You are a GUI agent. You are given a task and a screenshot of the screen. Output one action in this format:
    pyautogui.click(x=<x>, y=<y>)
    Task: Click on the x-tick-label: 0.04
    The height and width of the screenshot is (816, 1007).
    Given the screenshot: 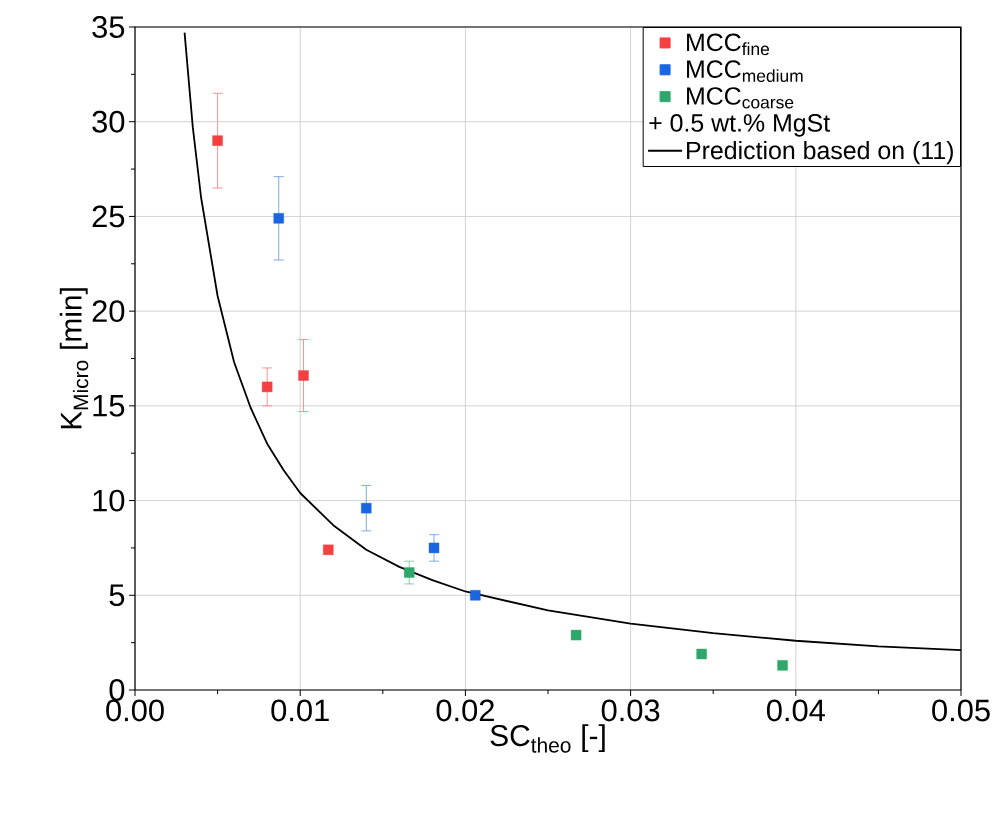 What is the action you would take?
    pyautogui.click(x=795, y=710)
    